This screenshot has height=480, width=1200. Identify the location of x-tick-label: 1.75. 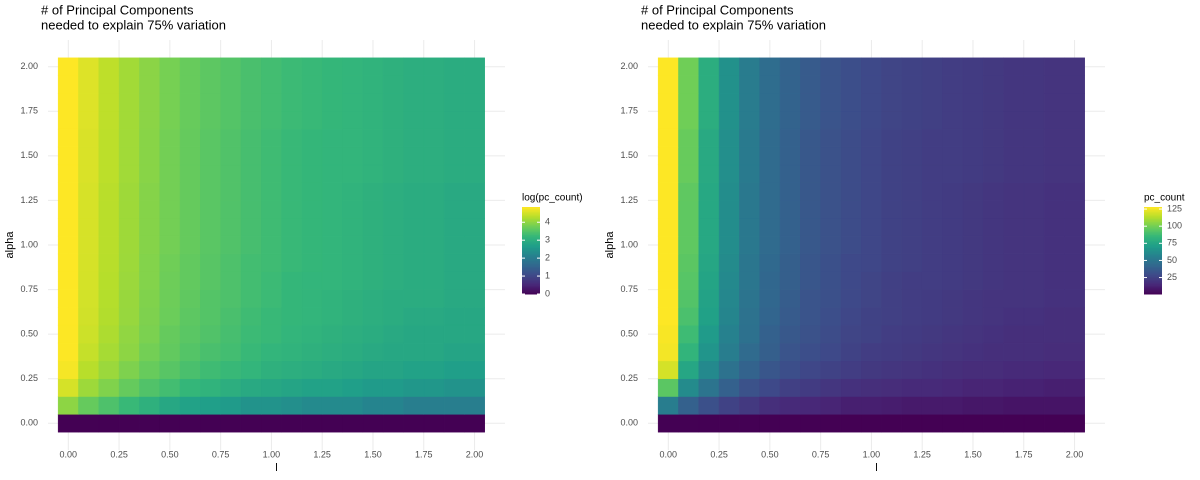
(424, 454).